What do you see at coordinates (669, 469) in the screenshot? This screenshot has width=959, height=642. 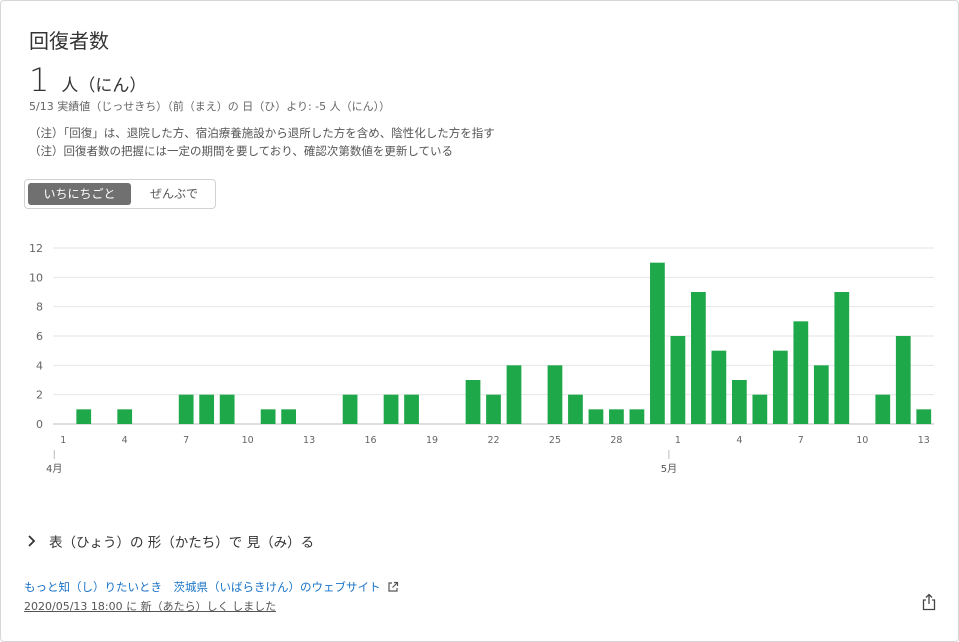 I see `month-label: 5月` at bounding box center [669, 469].